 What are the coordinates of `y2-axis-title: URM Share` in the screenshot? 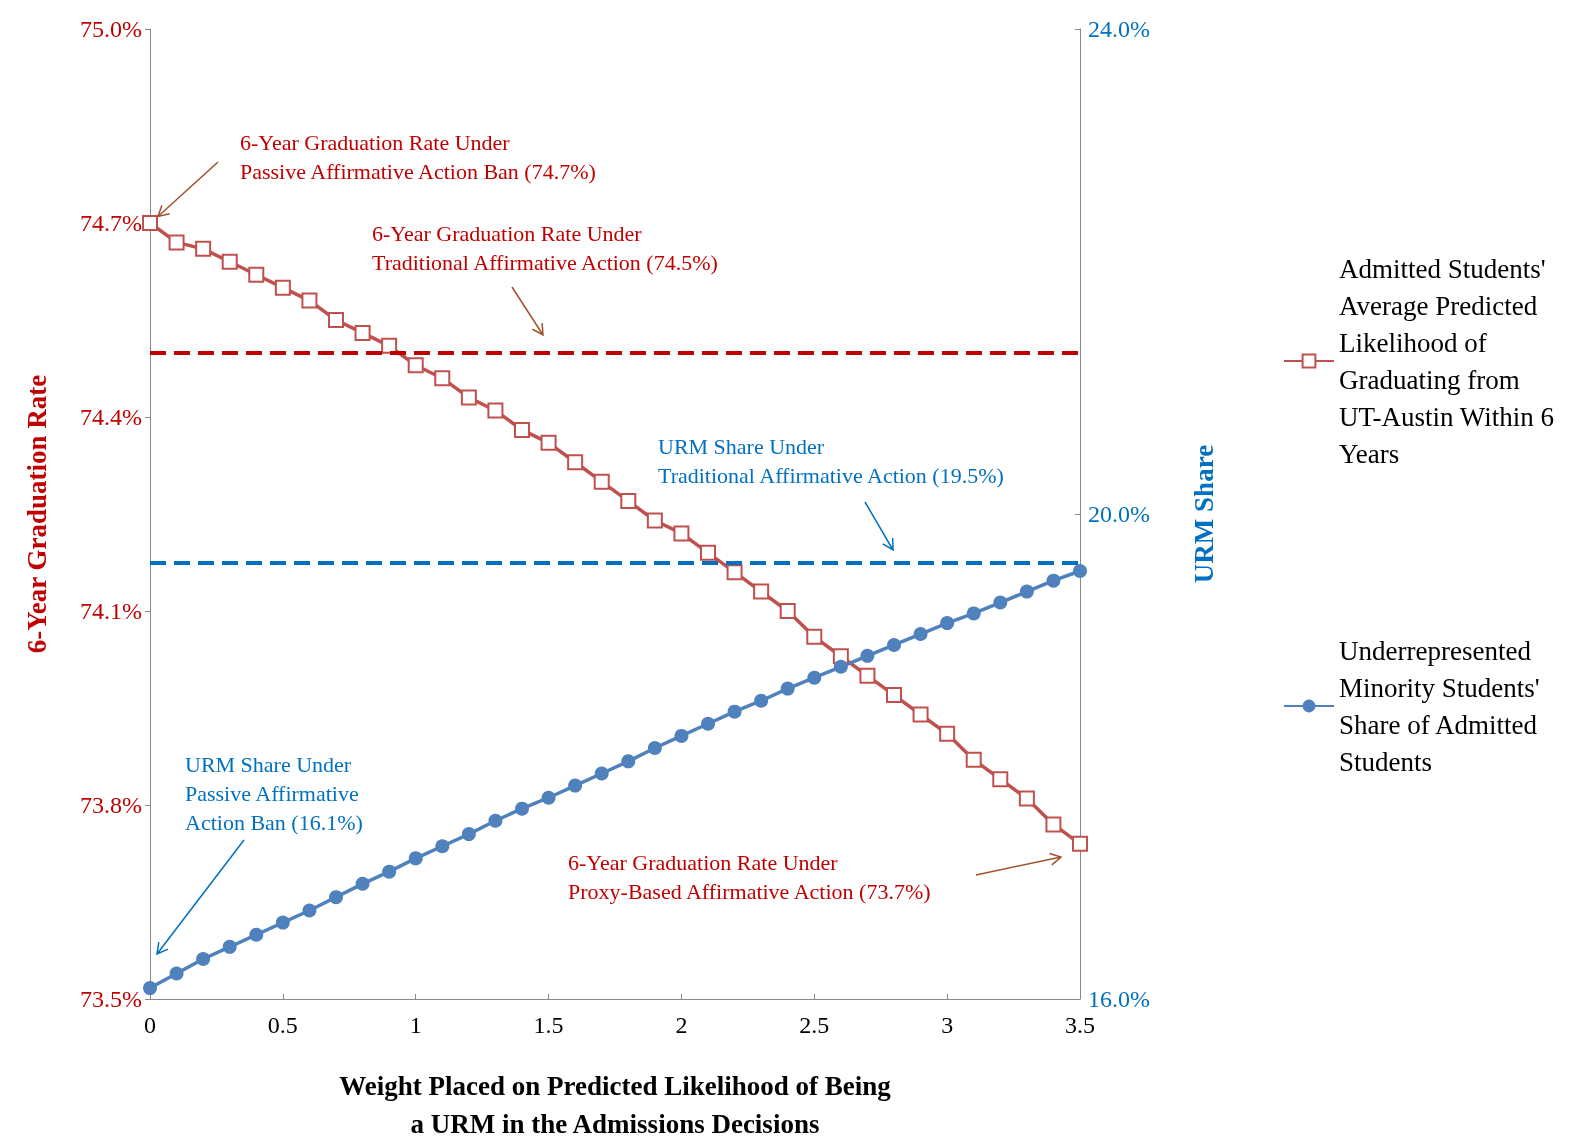 It's located at (1203, 514).